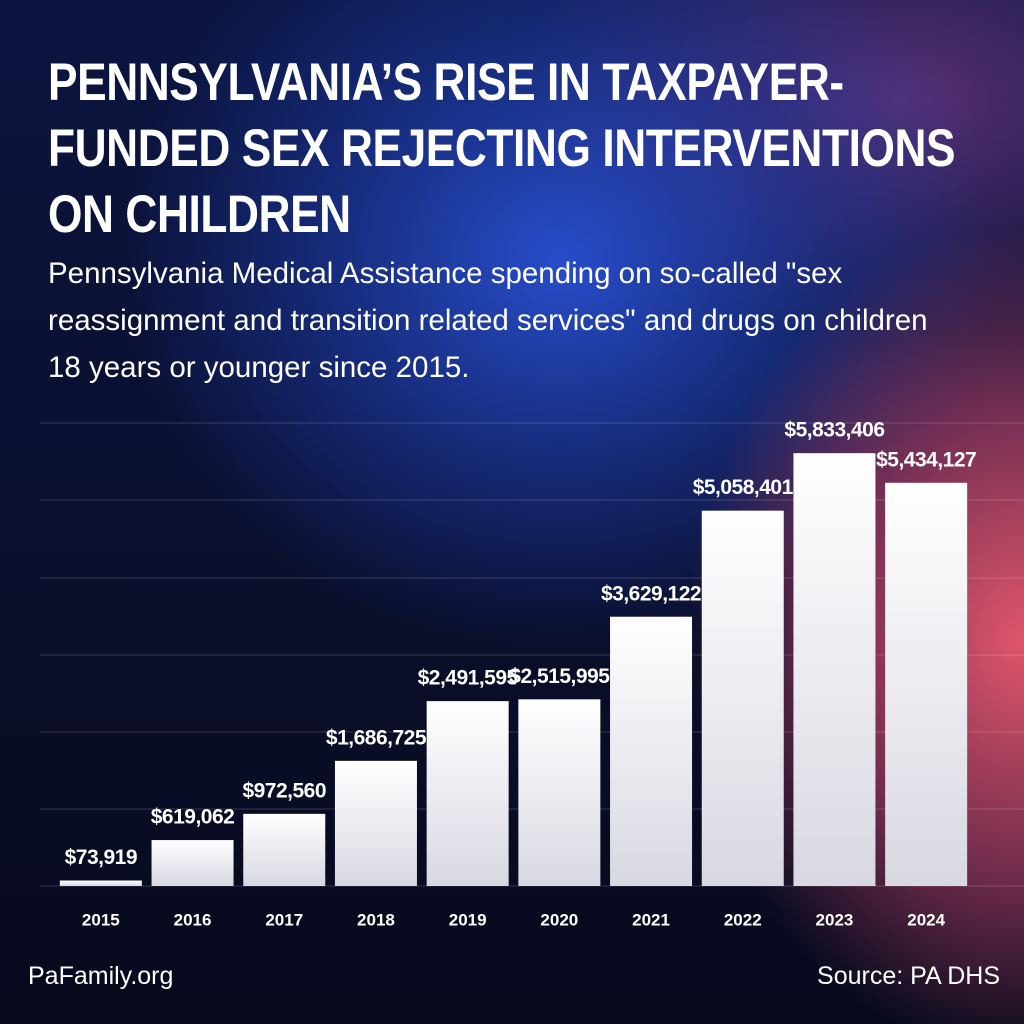 This screenshot has height=1024, width=1024. Describe the element at coordinates (376, 737) in the screenshot. I see `value-label: $1,686,725` at that location.